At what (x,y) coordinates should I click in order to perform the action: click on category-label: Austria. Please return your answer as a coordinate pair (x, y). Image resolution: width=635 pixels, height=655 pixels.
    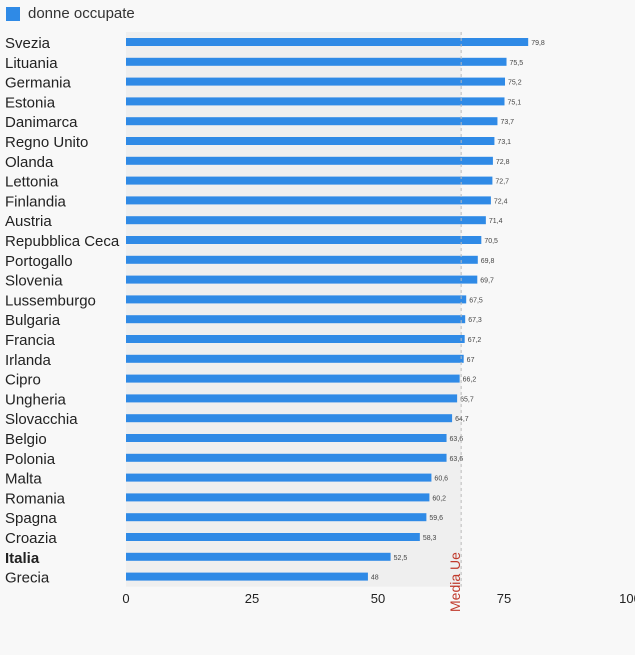
    Looking at the image, I should click on (28, 221).